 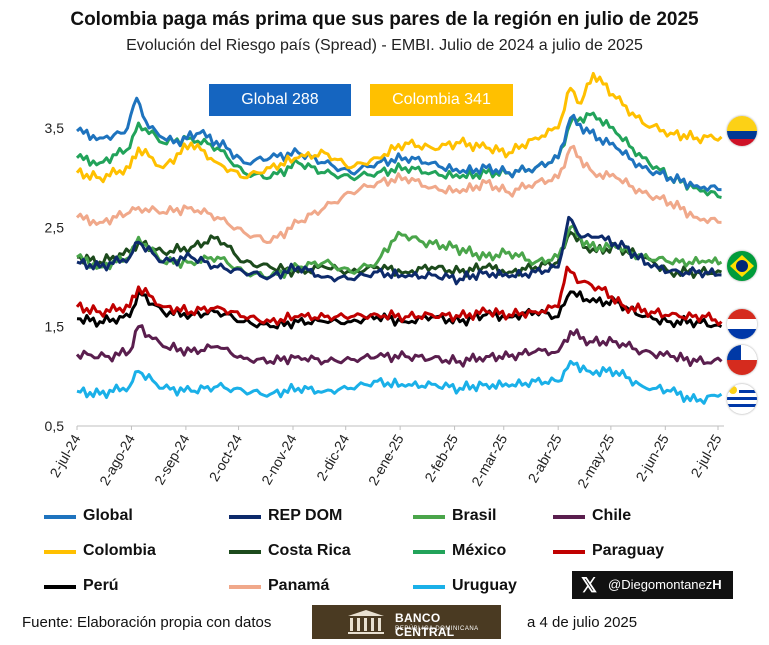 I want to click on series-line-costa-rica, so click(x=399, y=254).